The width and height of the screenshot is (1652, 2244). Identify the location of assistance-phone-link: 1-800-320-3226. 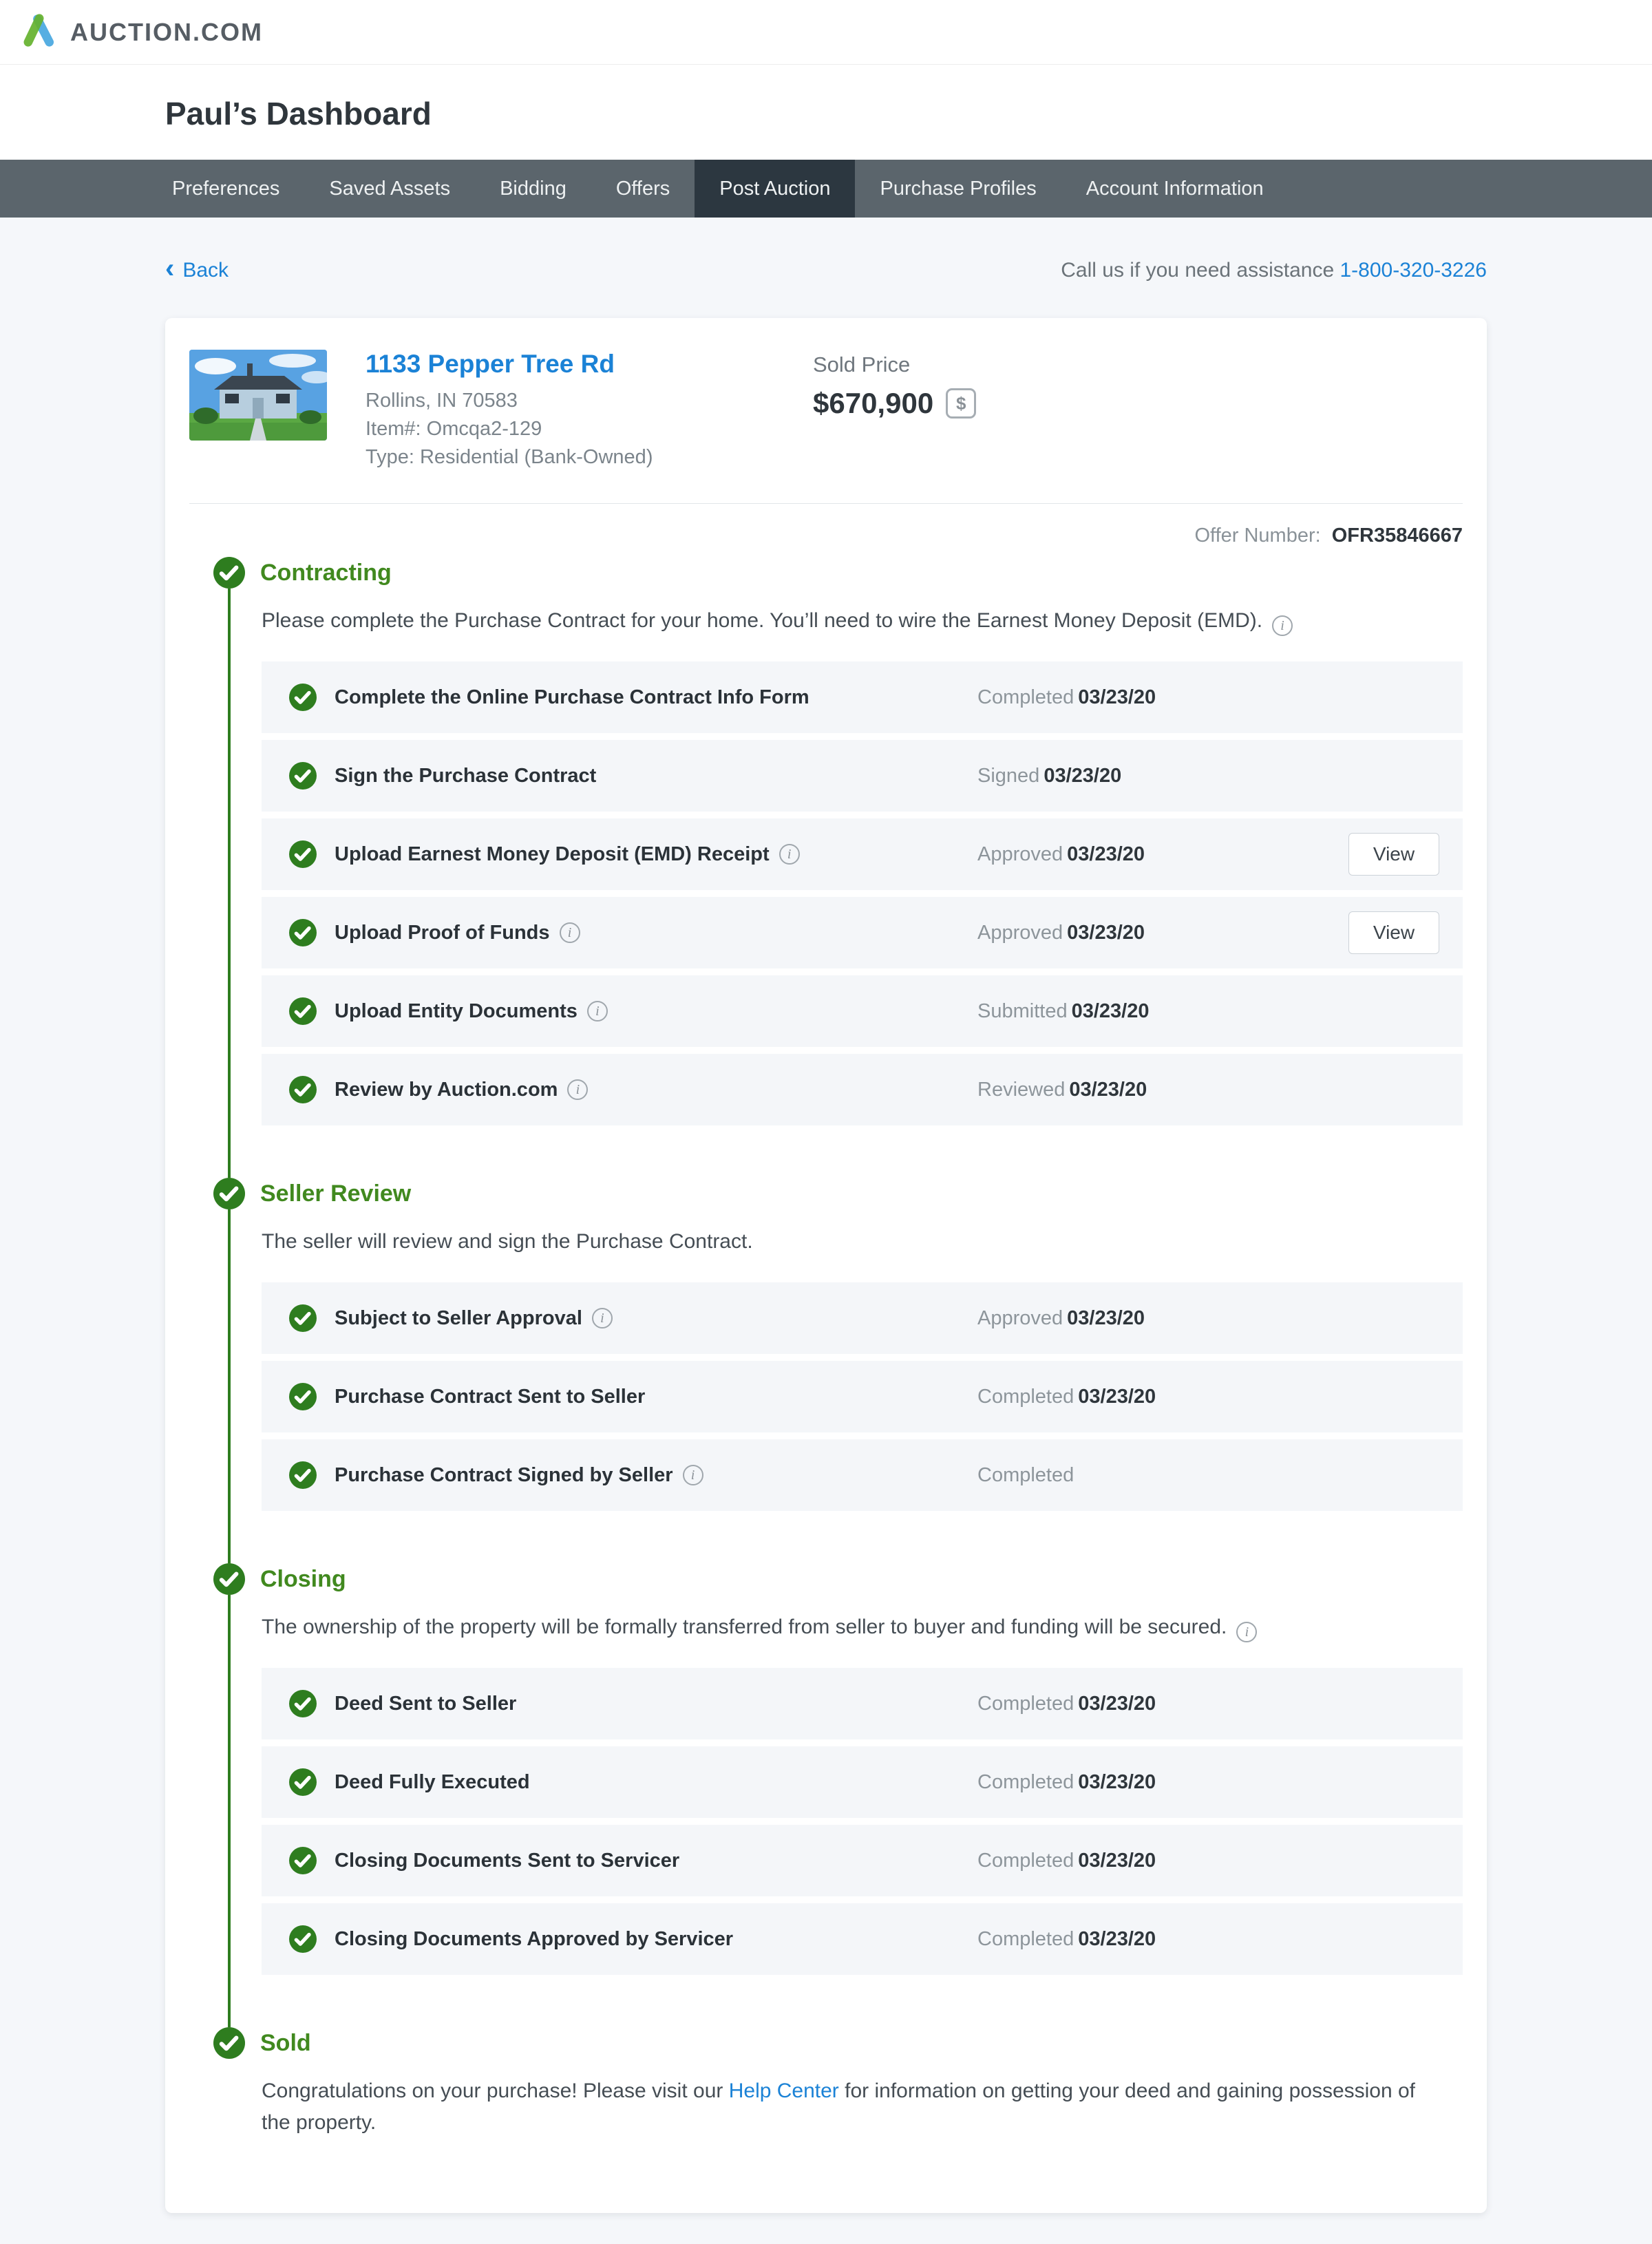
(1413, 270).